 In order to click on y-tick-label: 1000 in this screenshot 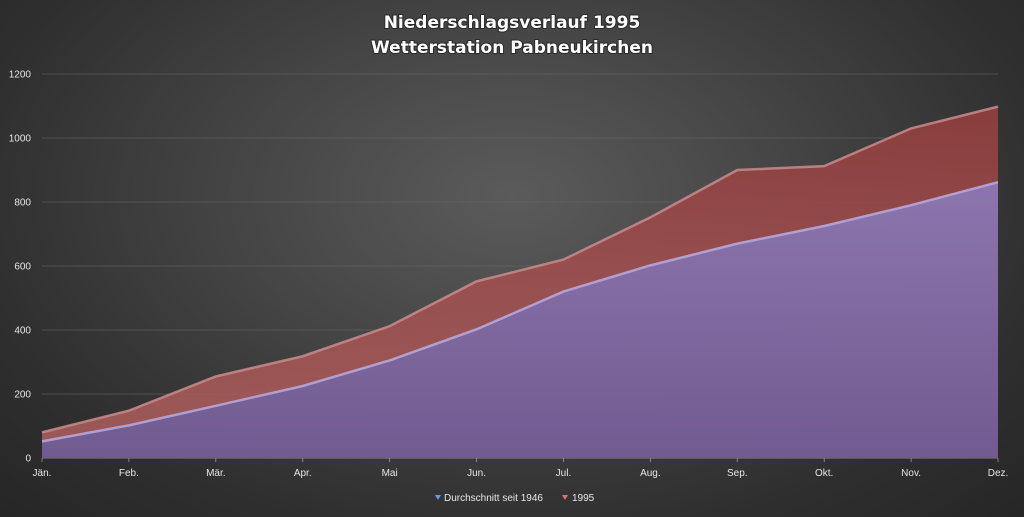, I will do `click(20, 139)`.